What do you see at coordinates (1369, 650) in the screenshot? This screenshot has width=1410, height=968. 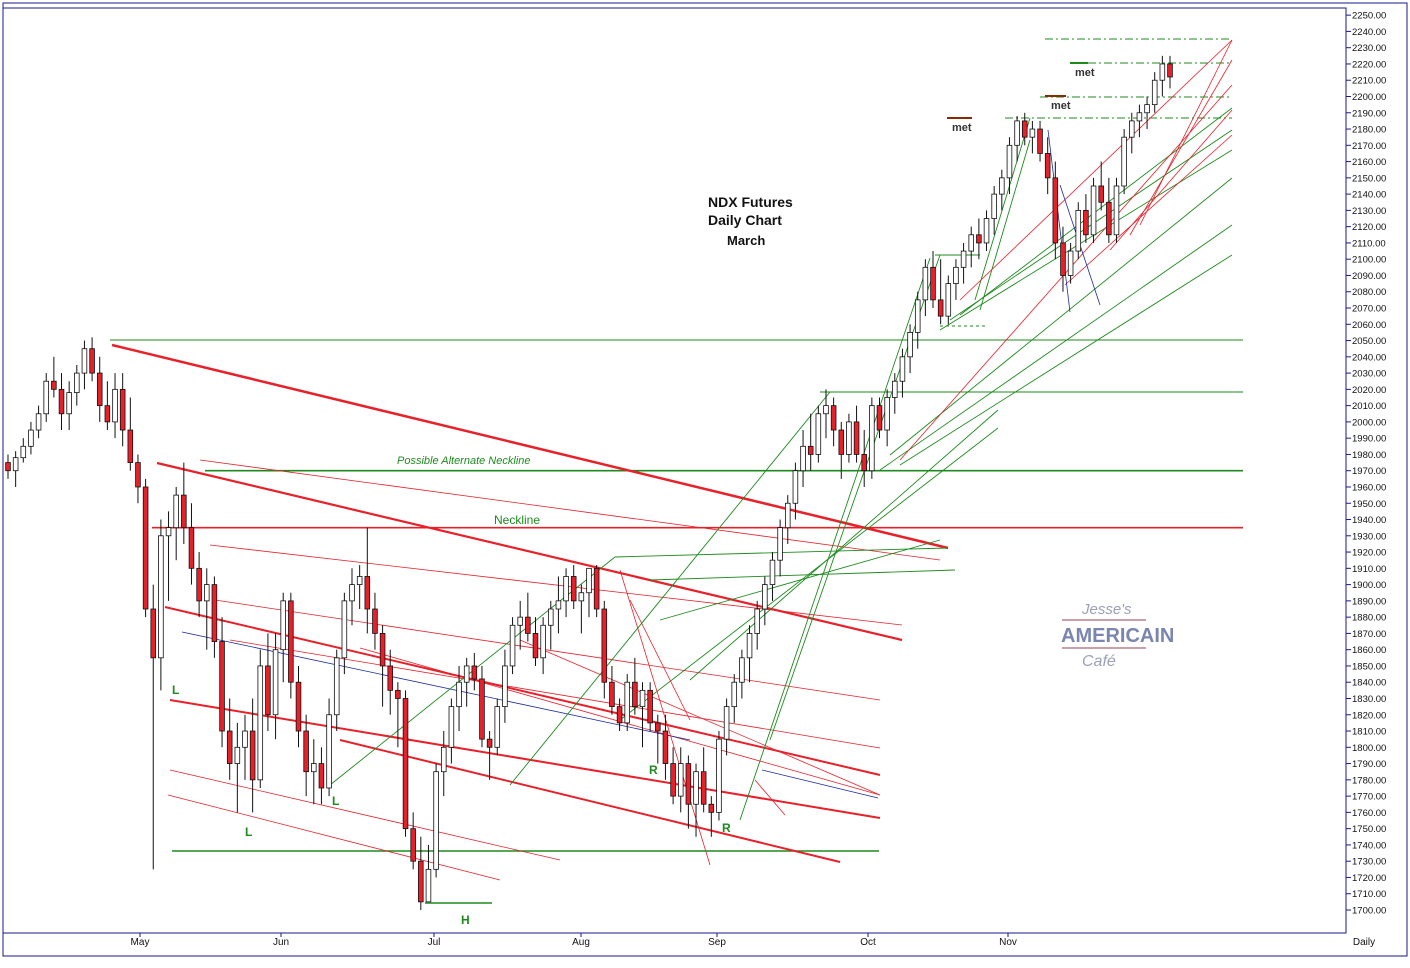 I see `y-tick-label: 1860.00` at bounding box center [1369, 650].